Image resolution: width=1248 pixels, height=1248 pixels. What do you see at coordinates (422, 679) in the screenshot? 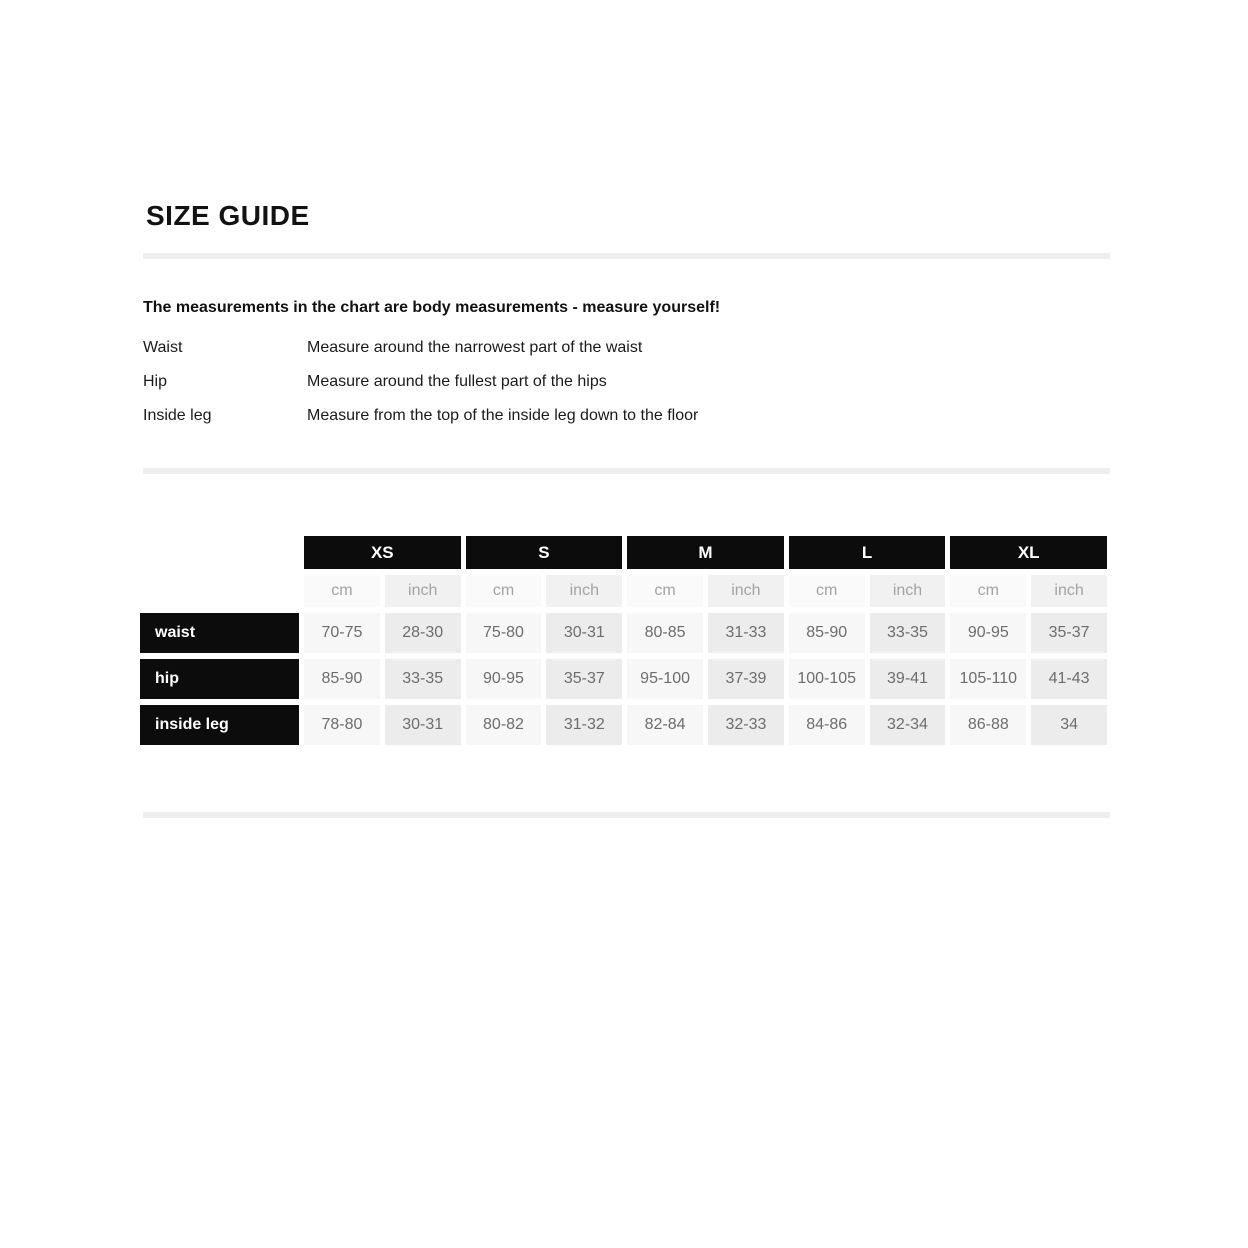
I see `hip-xs-inch: 33-35` at bounding box center [422, 679].